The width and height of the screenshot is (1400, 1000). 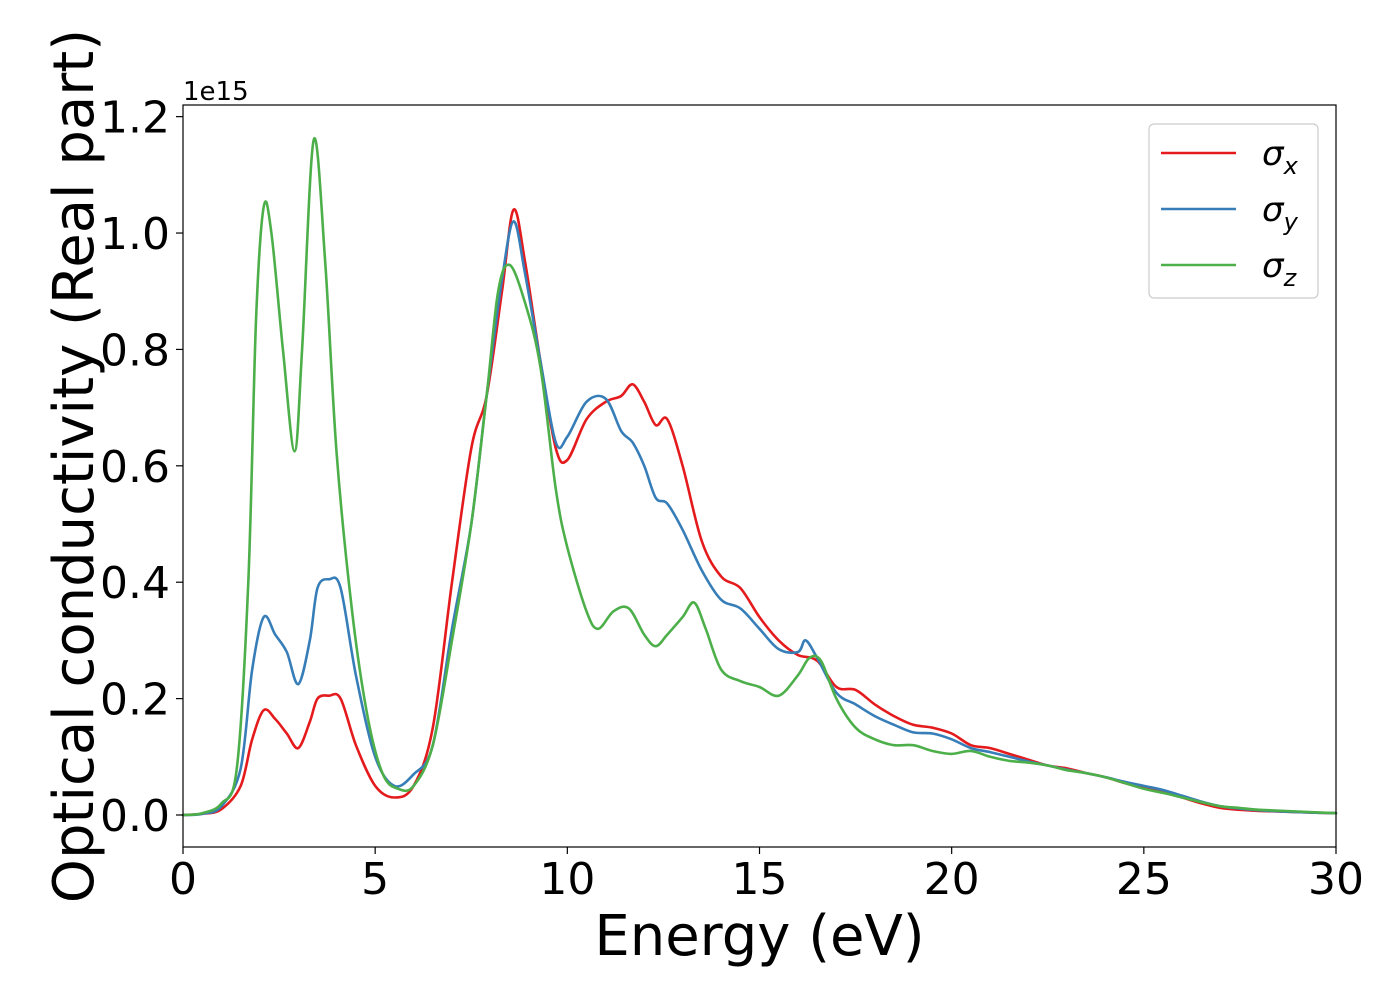 What do you see at coordinates (135, 816) in the screenshot?
I see `y-tick-label: 0.0` at bounding box center [135, 816].